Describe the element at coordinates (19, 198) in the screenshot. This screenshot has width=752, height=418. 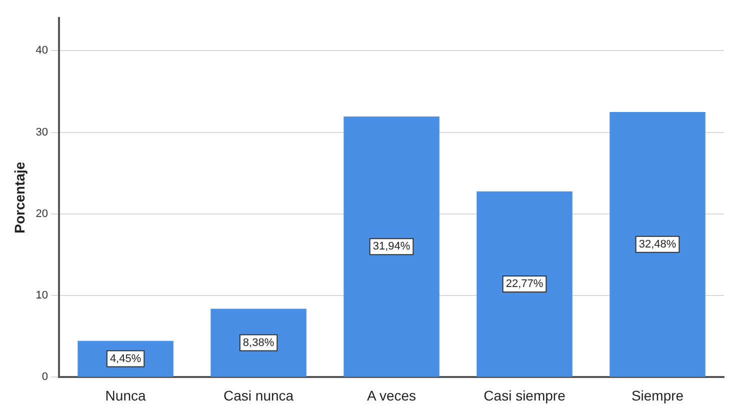
I see `y-axis-title: Porcentaje` at that location.